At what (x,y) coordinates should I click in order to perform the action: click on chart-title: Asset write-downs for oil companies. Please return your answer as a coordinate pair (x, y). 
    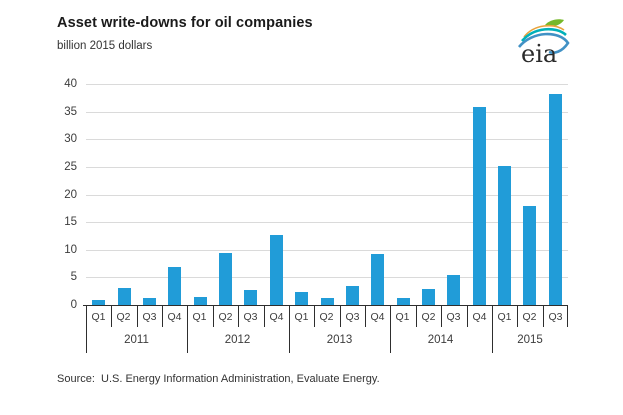
    Looking at the image, I should click on (185, 23).